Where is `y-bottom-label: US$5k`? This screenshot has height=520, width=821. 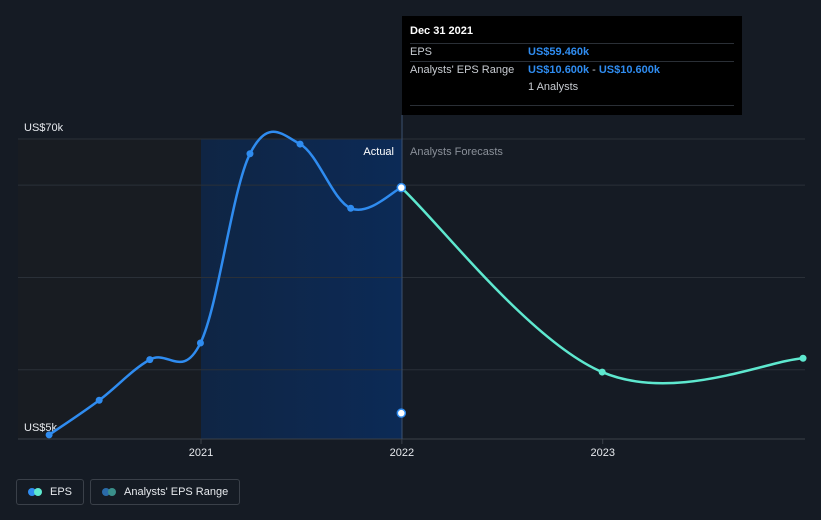
y-bottom-label: US$5k is located at coordinates (41, 428).